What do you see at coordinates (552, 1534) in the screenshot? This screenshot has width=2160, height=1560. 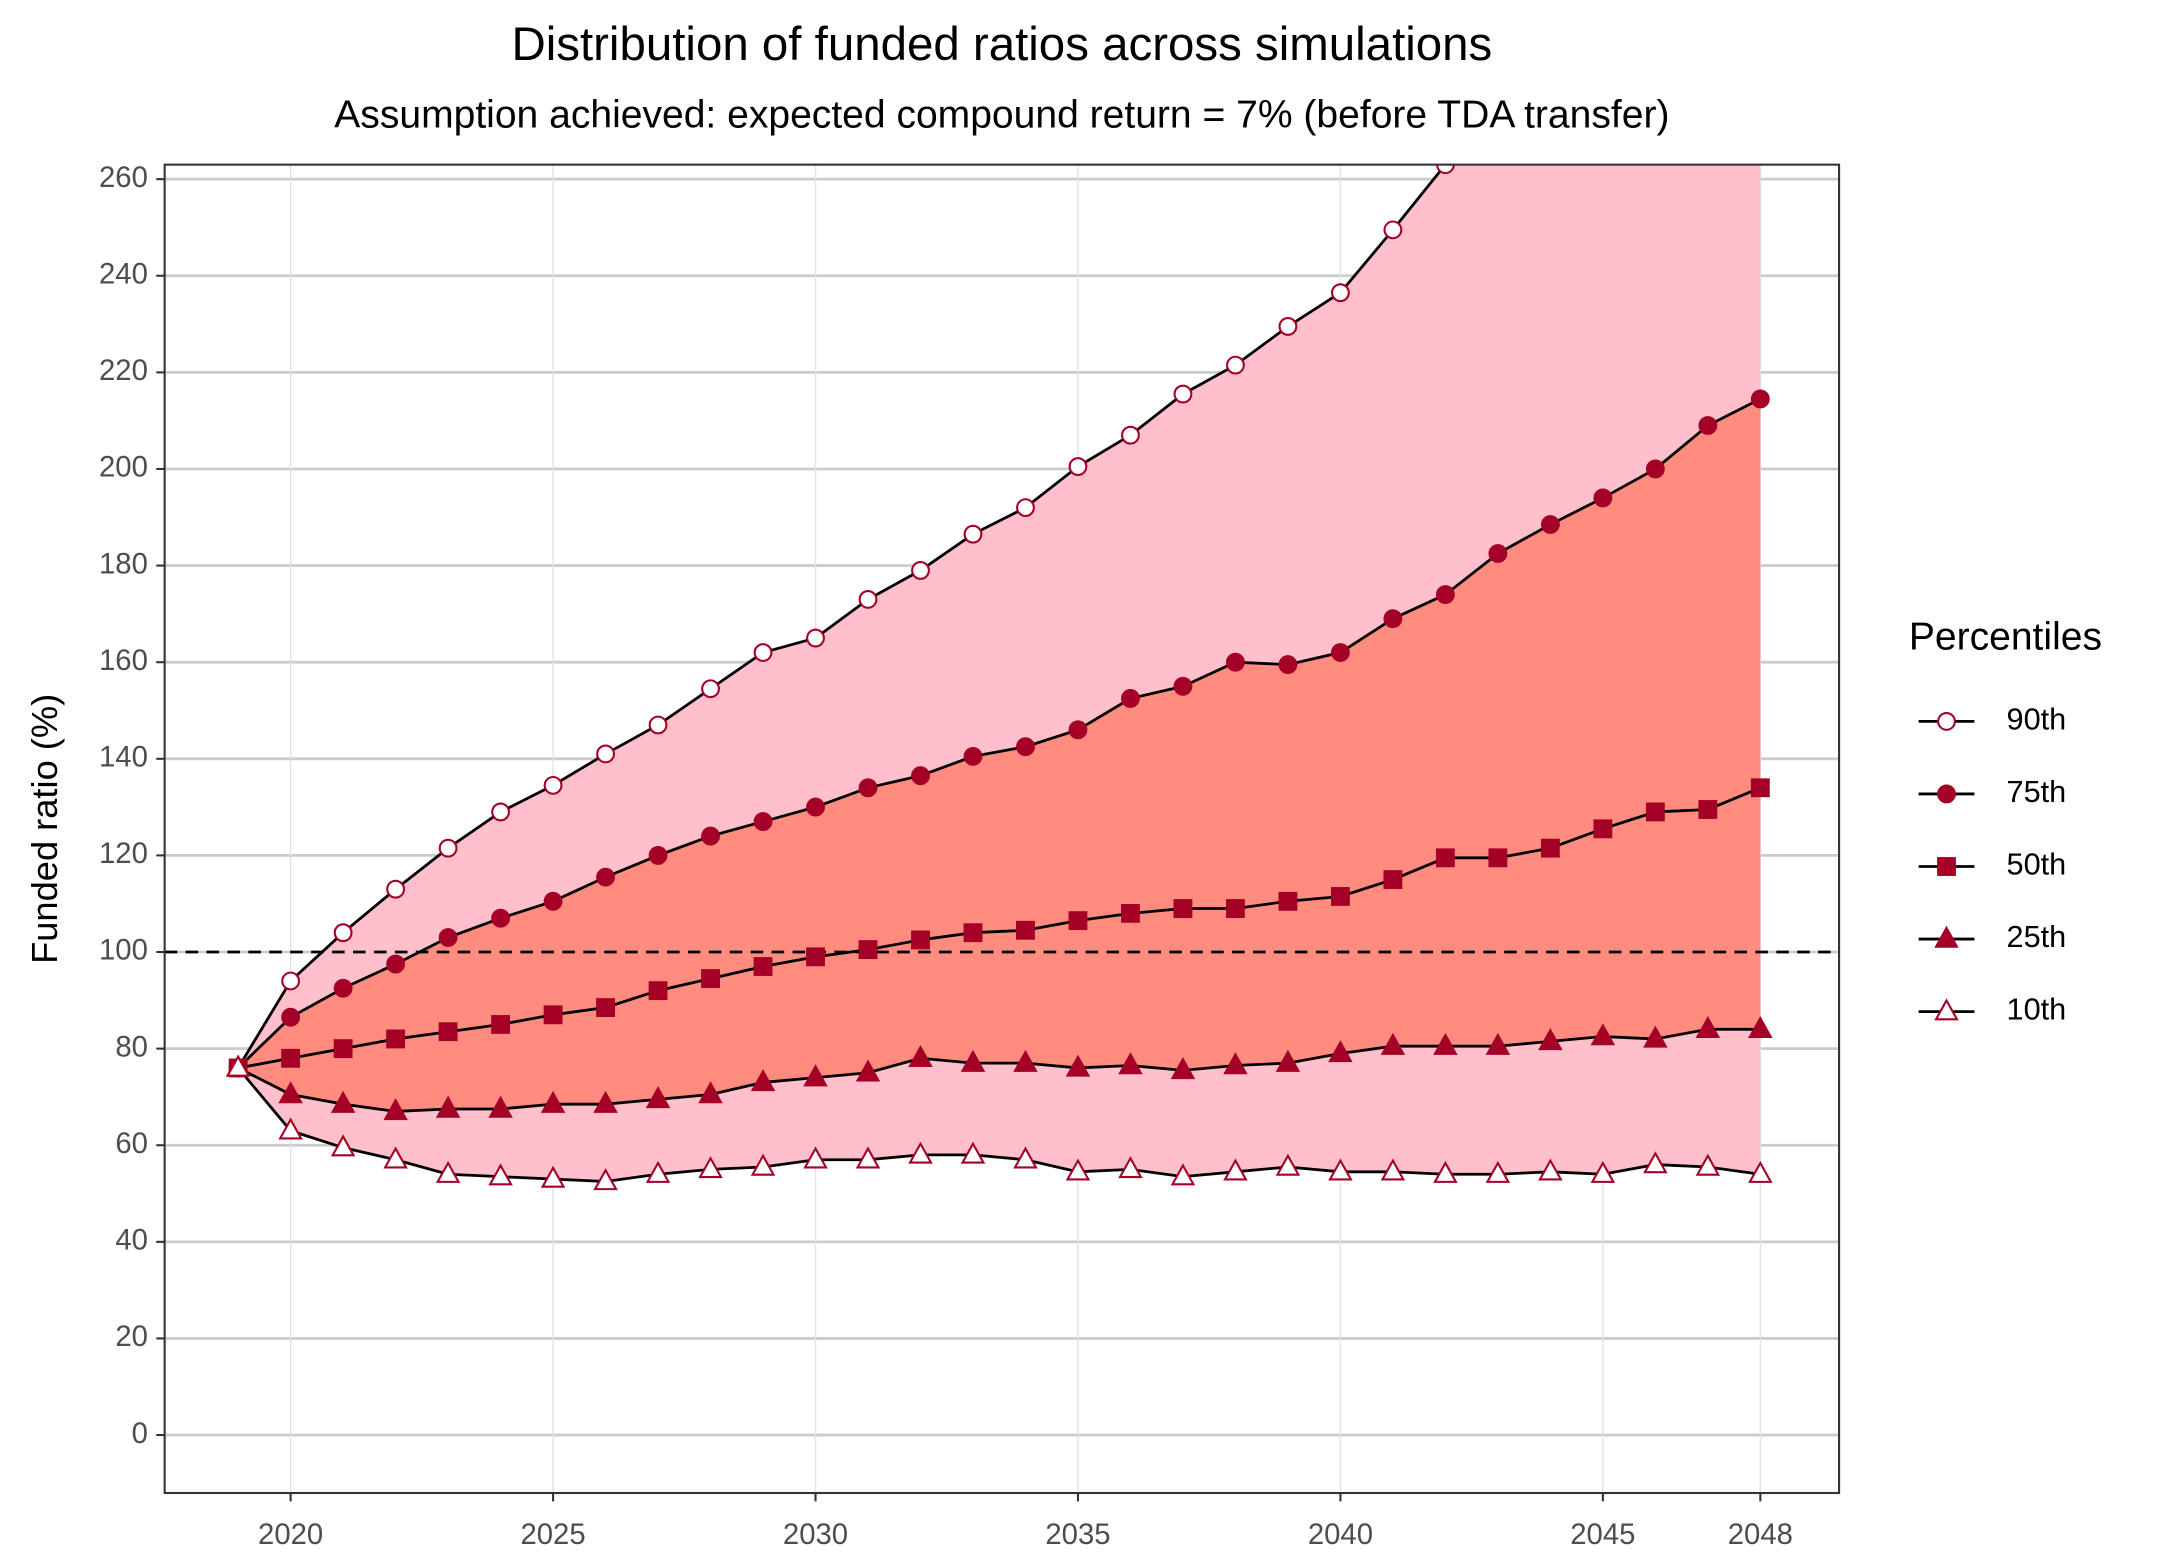 I see `x-tick-label: 2025` at bounding box center [552, 1534].